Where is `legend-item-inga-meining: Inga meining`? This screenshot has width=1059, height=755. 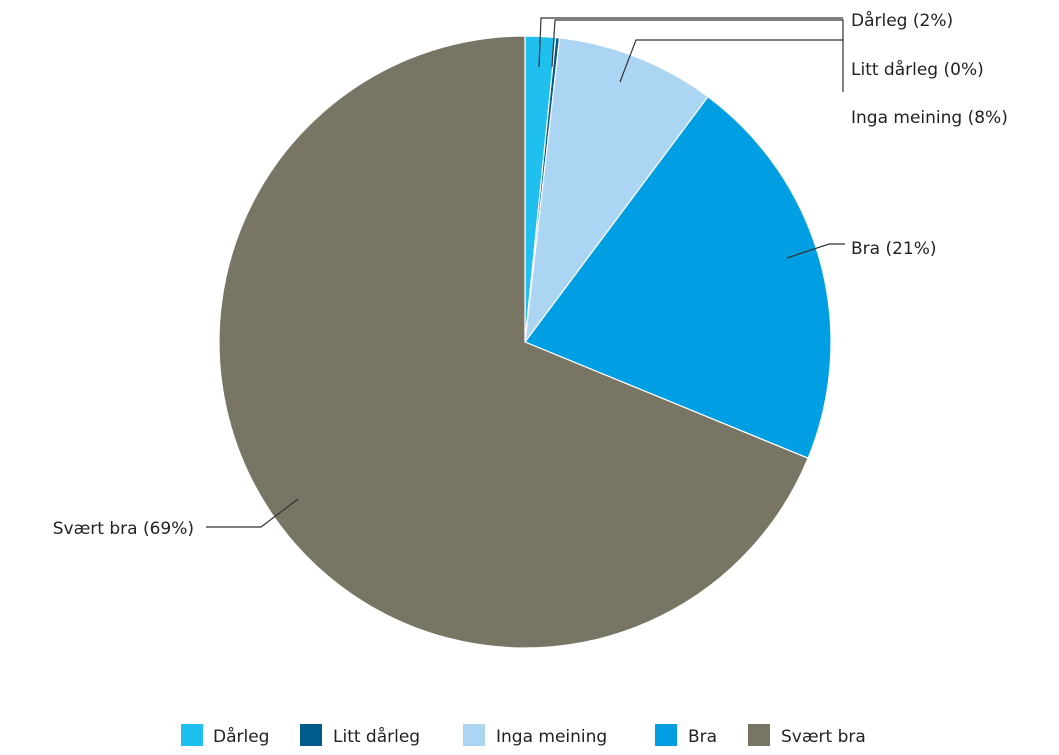 legend-item-inga-meining: Inga meining is located at coordinates (535, 735).